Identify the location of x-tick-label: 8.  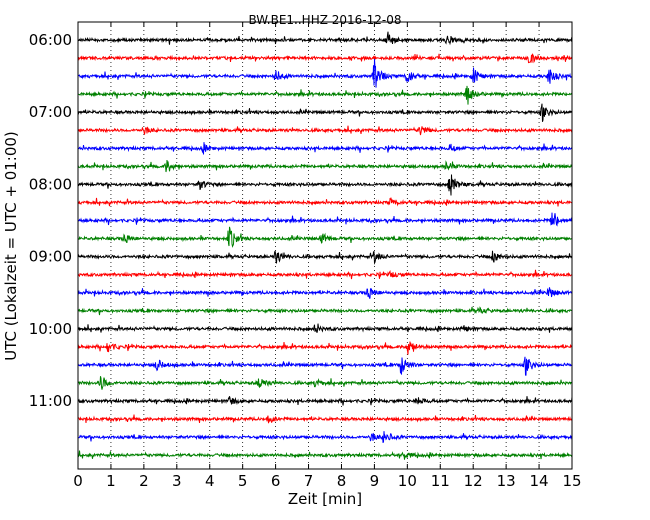
(342, 481).